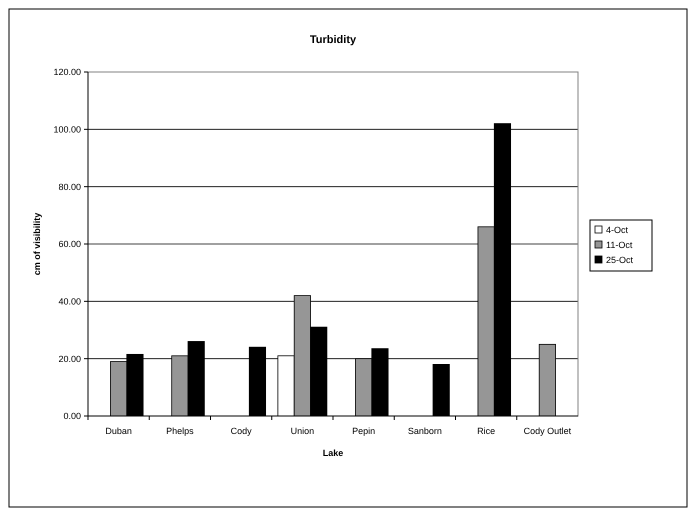 The image size is (696, 516). Describe the element at coordinates (180, 431) in the screenshot. I see `x-tick-label: Phelps` at that location.